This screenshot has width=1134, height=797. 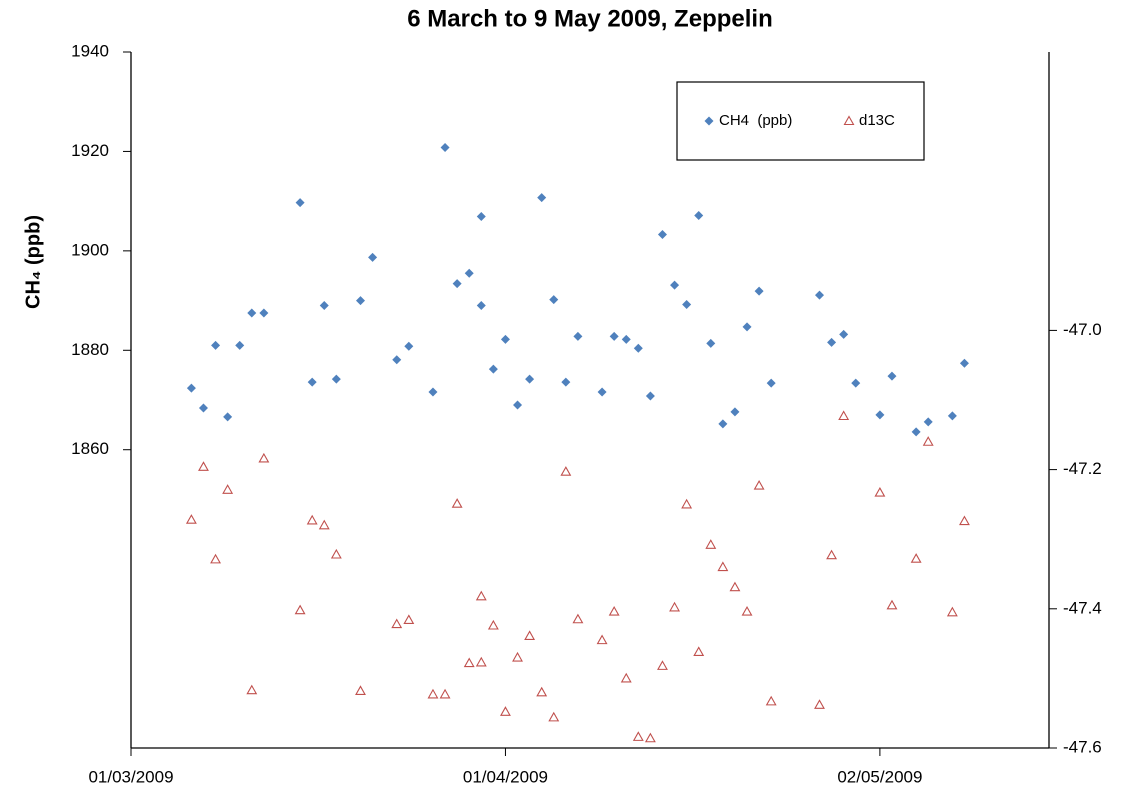 What do you see at coordinates (90, 150) in the screenshot?
I see `y-tick-label: 1920` at bounding box center [90, 150].